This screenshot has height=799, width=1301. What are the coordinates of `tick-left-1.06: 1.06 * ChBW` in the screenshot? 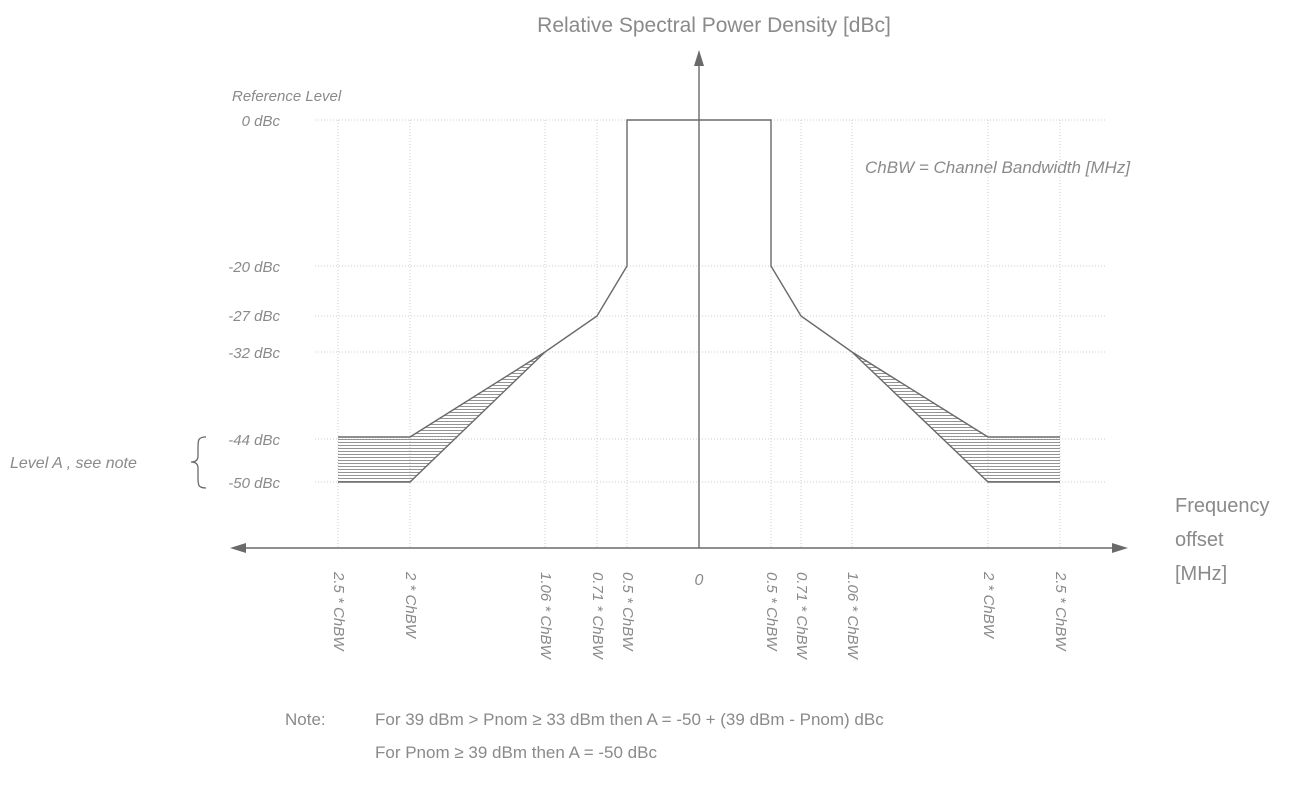 It's located at (545, 616).